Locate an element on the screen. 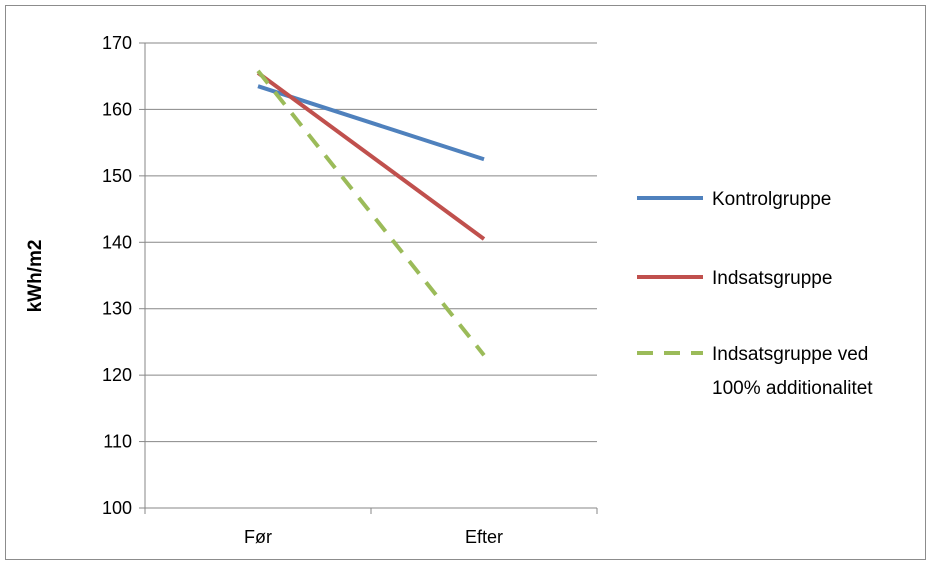 The height and width of the screenshot is (565, 931). y-tick-label: 170 is located at coordinates (117, 43).